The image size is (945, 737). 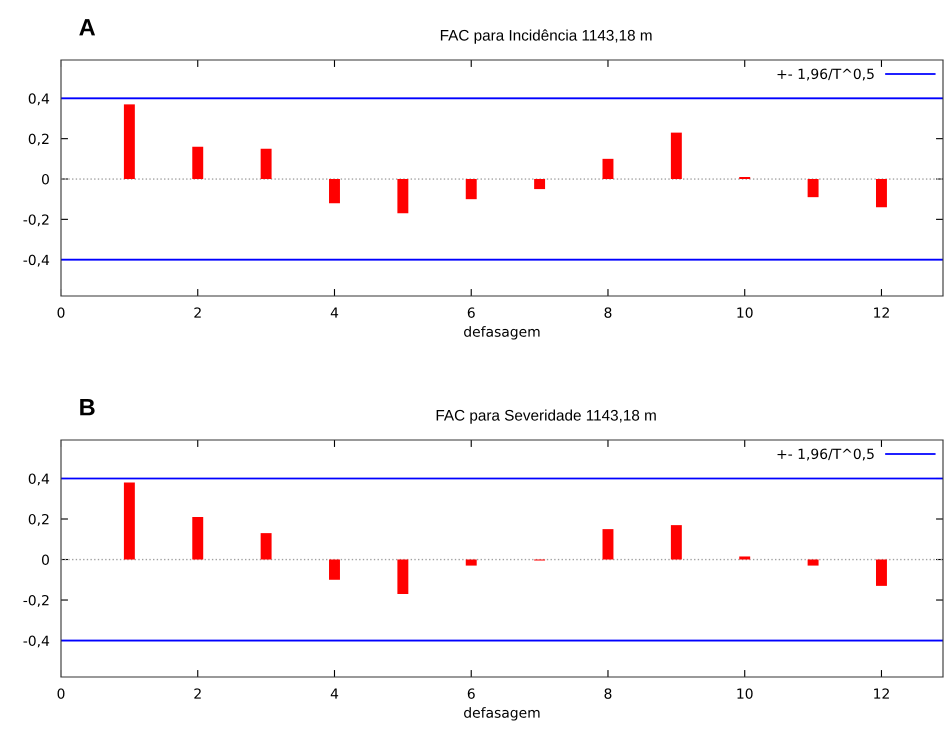 I want to click on chart-title: FAC para Severidade 1143,18 m, so click(x=546, y=416).